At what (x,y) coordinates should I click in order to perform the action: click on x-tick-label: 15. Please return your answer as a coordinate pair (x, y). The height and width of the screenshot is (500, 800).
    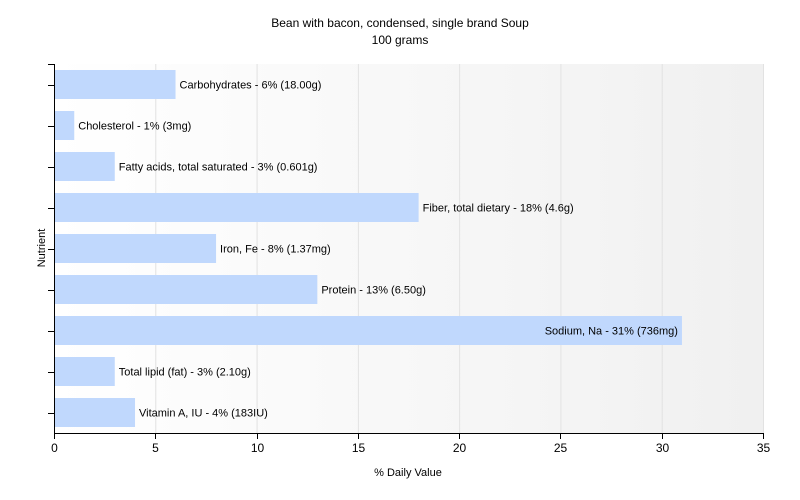
    Looking at the image, I should click on (359, 448).